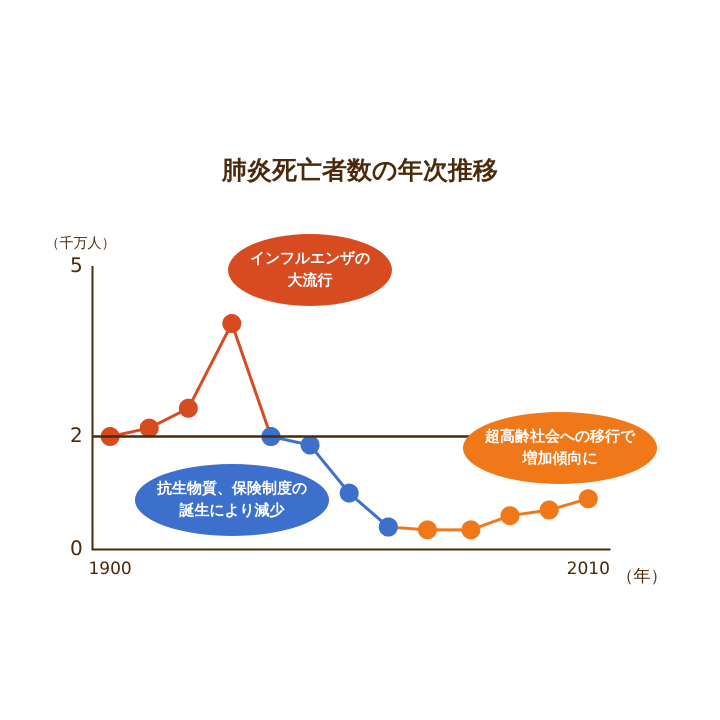 The height and width of the screenshot is (720, 720). What do you see at coordinates (359, 170) in the screenshot?
I see `chart-title: 肺炎死亡者数の年次推移` at bounding box center [359, 170].